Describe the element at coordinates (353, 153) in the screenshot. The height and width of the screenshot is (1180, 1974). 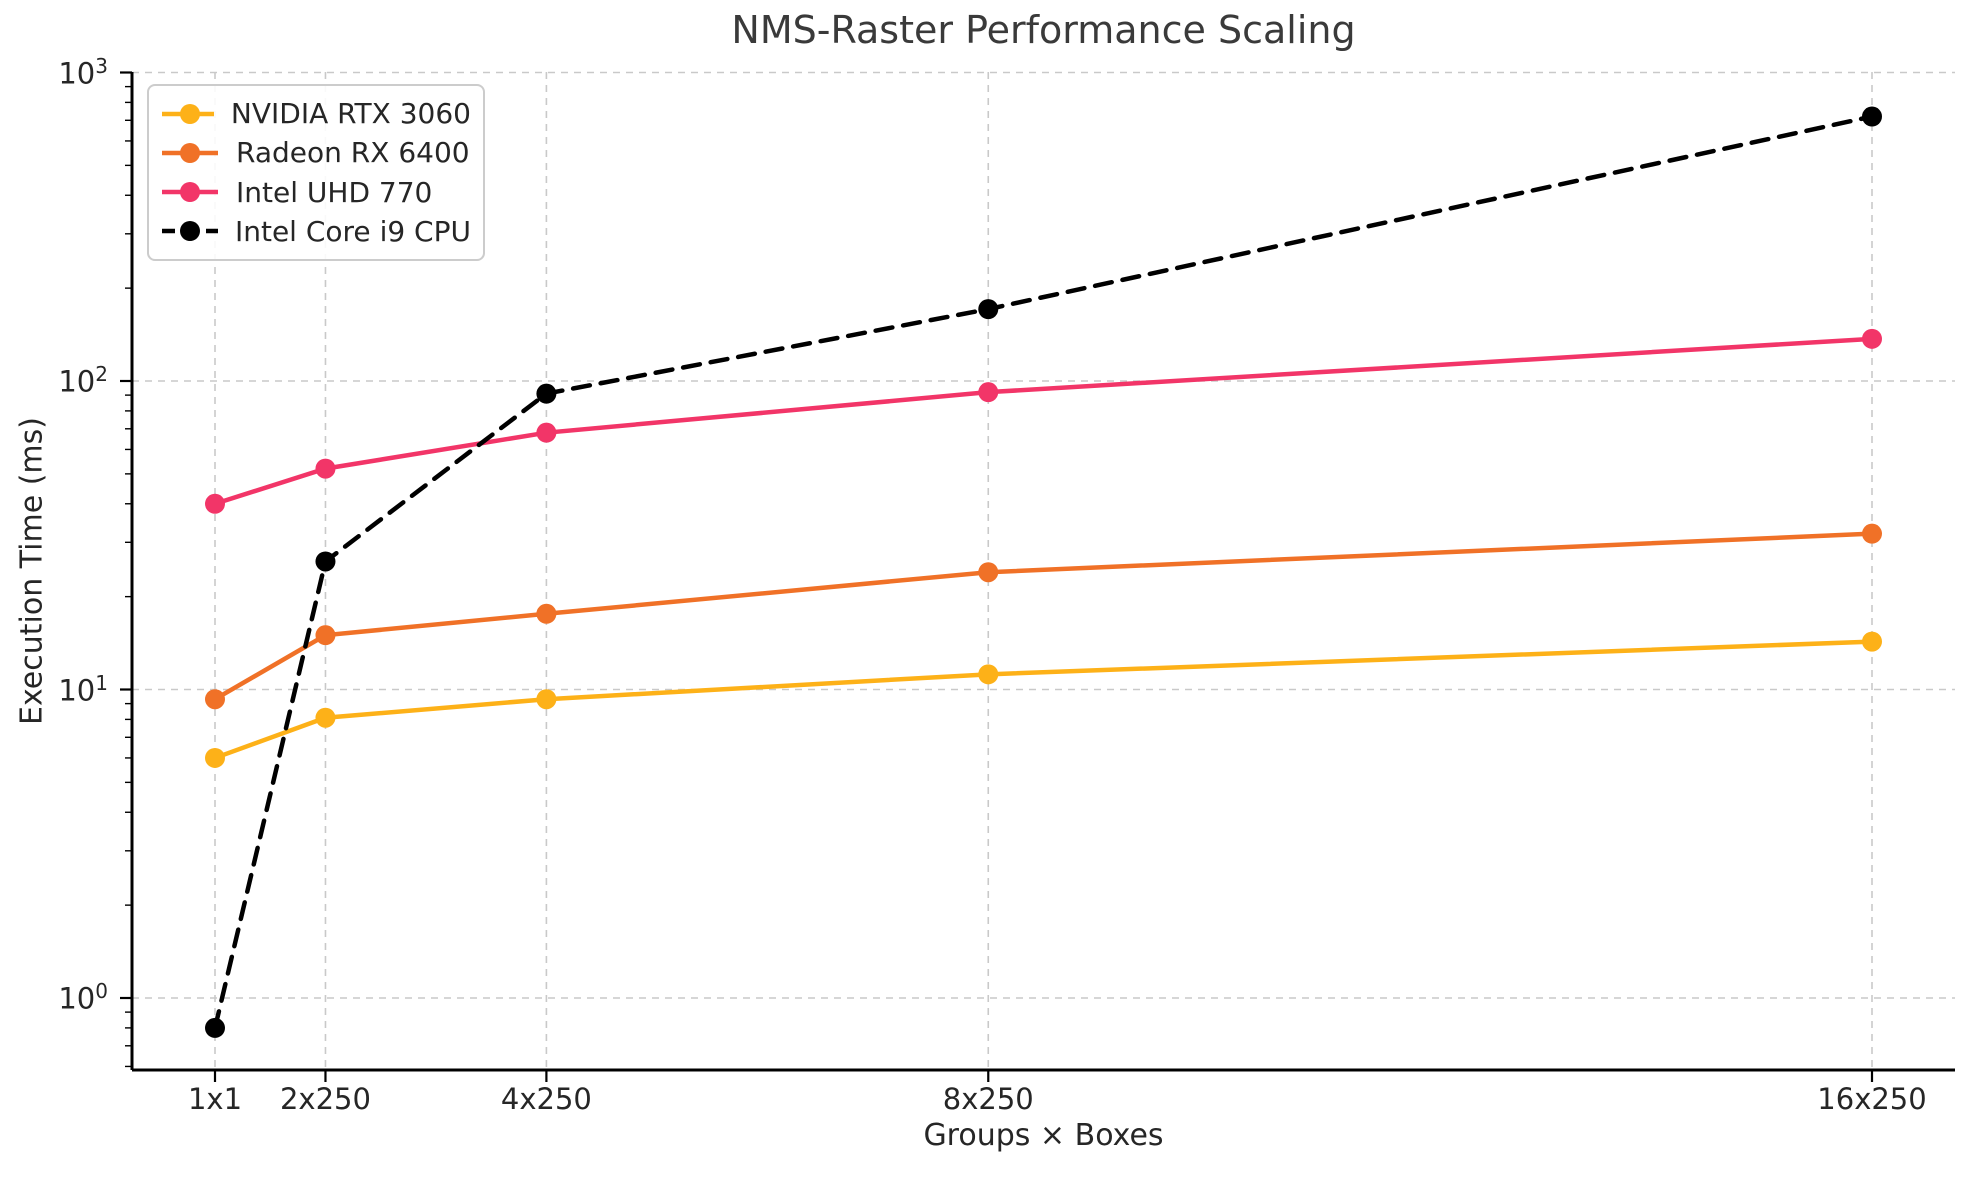
I see `legend-item-label: Radeon RX 6400` at that location.